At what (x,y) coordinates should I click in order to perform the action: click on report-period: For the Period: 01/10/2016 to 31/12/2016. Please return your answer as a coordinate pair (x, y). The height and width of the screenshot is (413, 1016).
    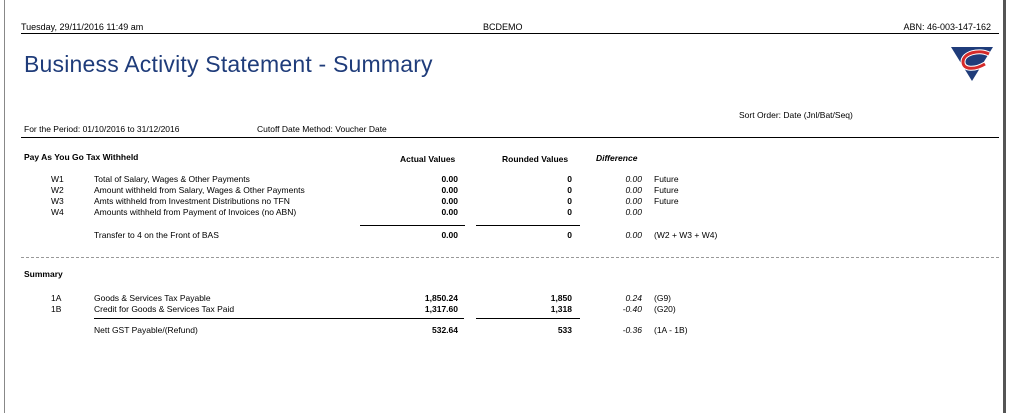
    Looking at the image, I should click on (102, 129).